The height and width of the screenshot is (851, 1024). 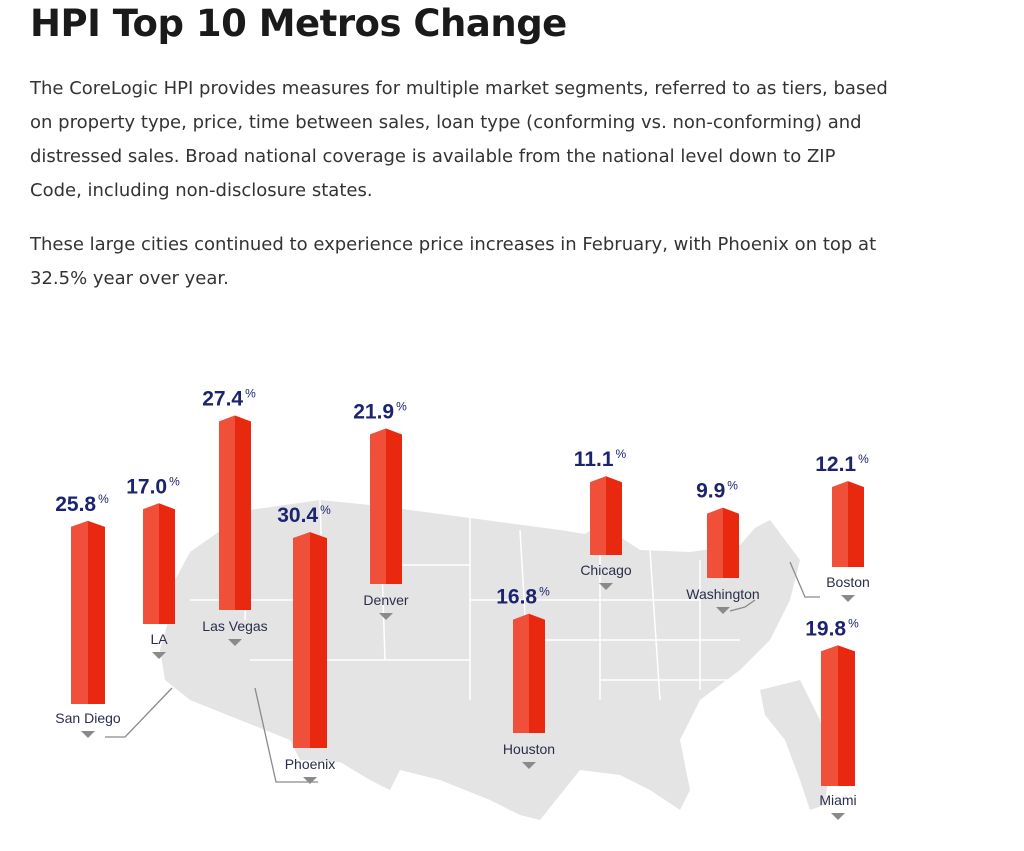 I want to click on value-label: 30.4%, so click(x=304, y=515).